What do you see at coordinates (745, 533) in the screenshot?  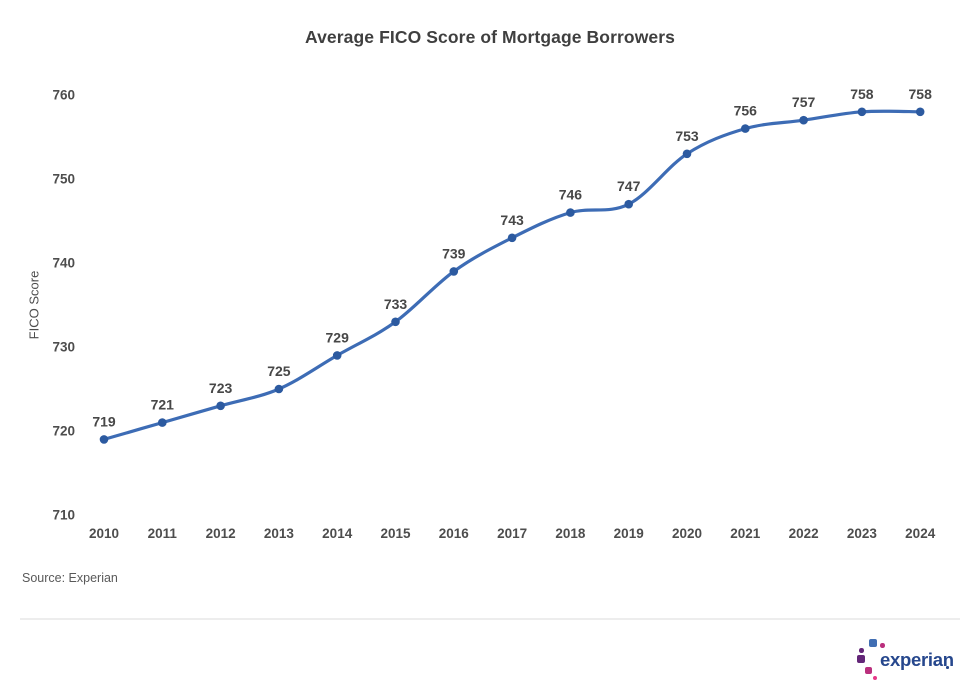 I see `x-tick-label: 2021` at bounding box center [745, 533].